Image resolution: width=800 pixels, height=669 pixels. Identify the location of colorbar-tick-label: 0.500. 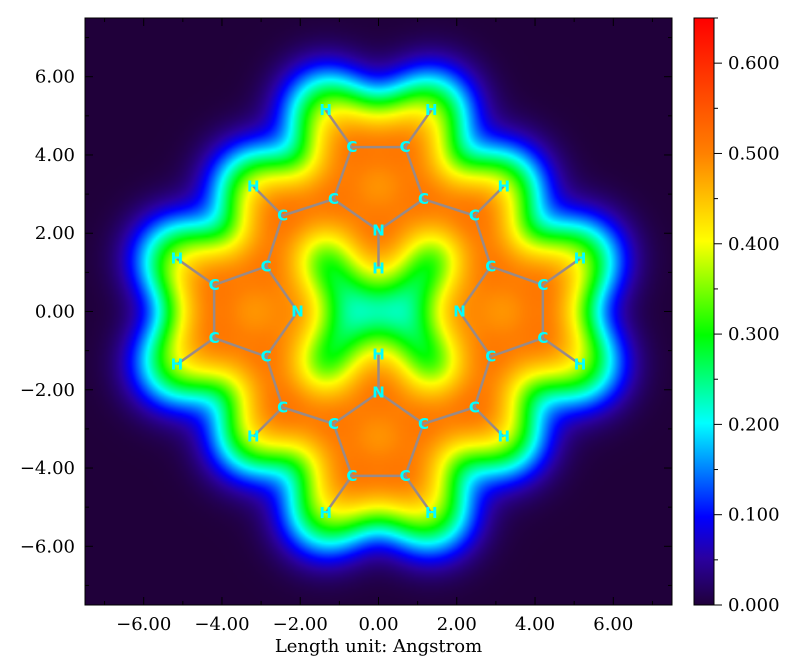
(754, 153).